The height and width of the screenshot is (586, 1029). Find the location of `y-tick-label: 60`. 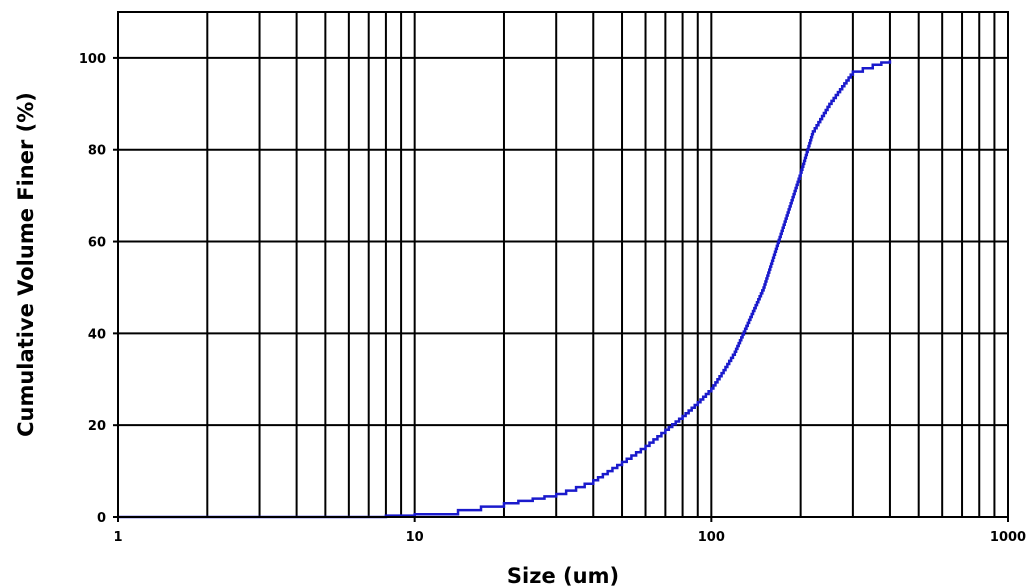

y-tick-label: 60 is located at coordinates (97, 243).